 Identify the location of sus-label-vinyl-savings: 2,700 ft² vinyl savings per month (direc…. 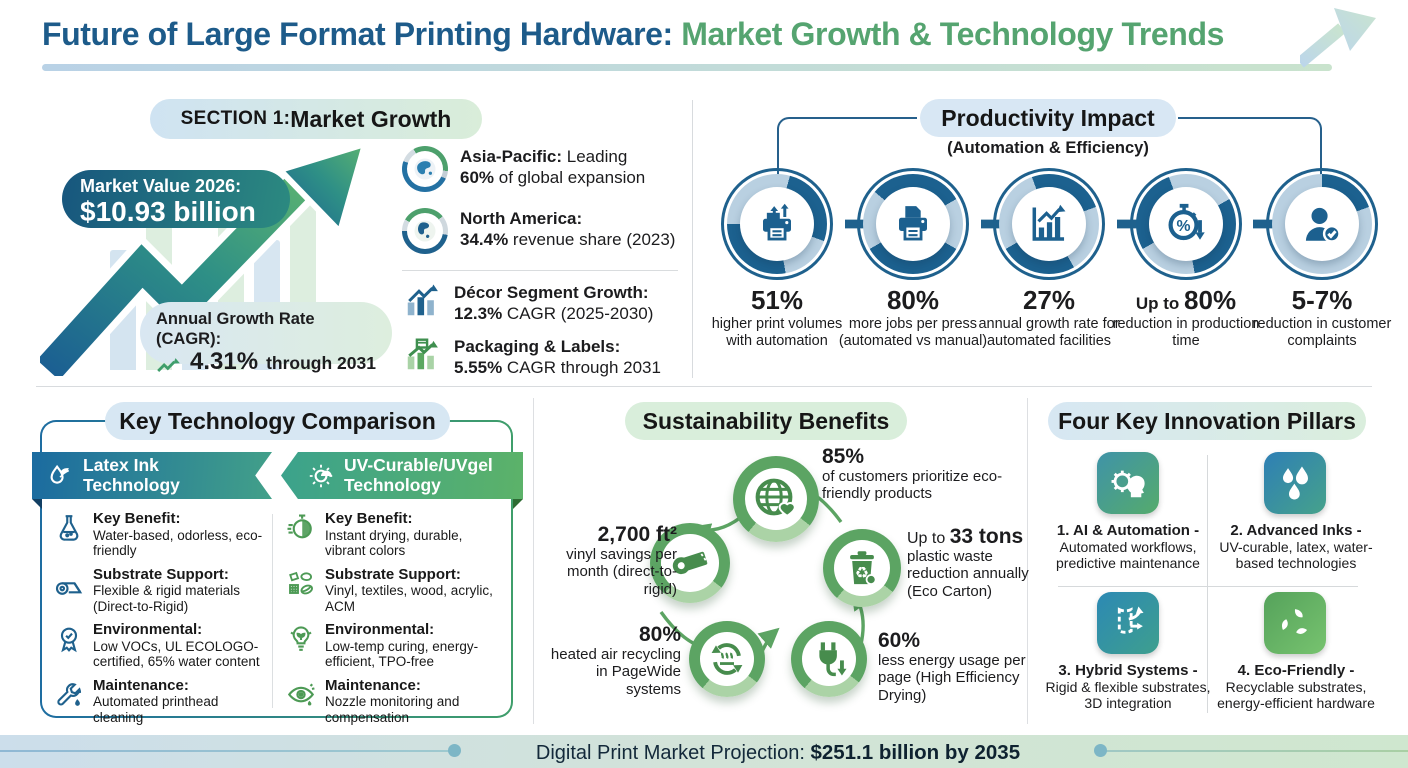
(621, 560).